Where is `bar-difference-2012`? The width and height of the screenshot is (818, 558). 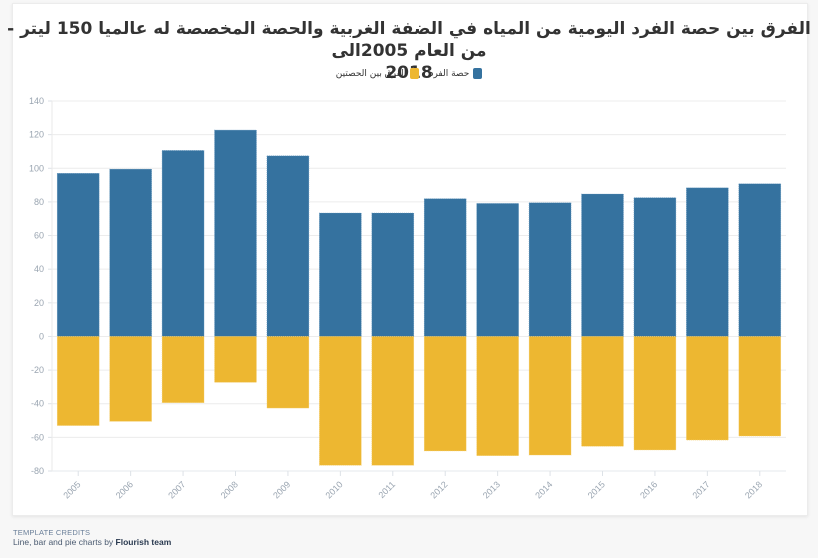
bar-difference-2012 is located at coordinates (445, 394).